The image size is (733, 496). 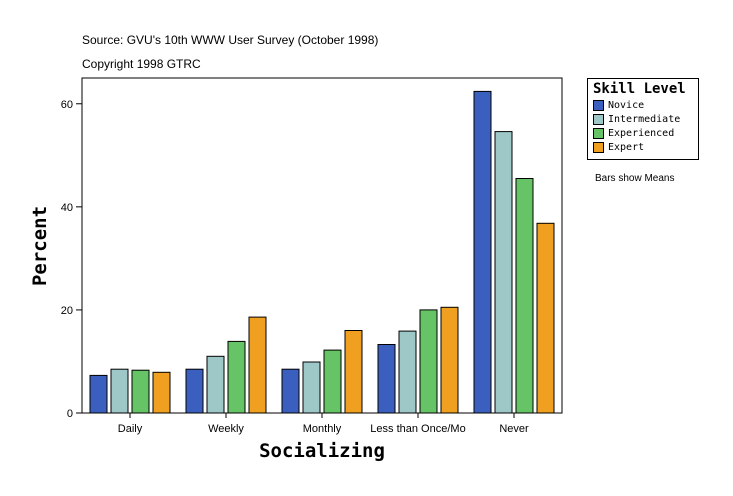 I want to click on bar-novice-less-than-once-mo, so click(x=386, y=379).